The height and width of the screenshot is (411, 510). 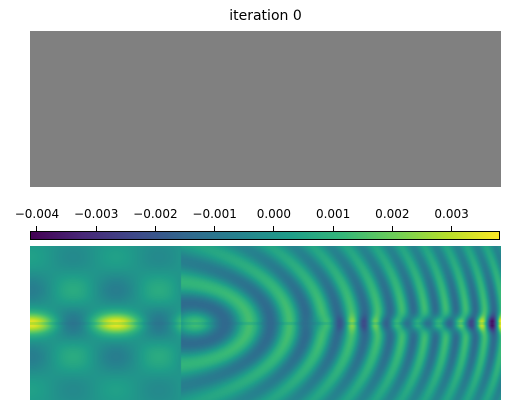 I want to click on colorbar-tick-label: −0.003, so click(x=96, y=214).